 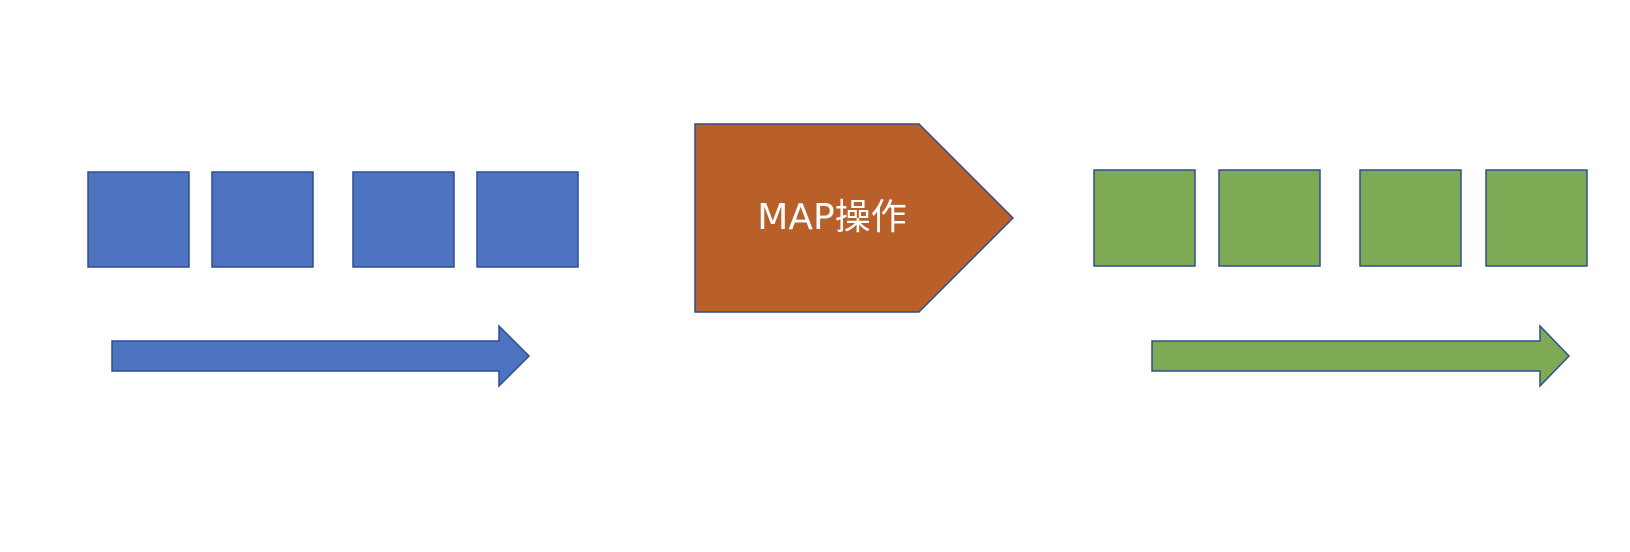 I want to click on output-direction-arrow, so click(x=1361, y=356).